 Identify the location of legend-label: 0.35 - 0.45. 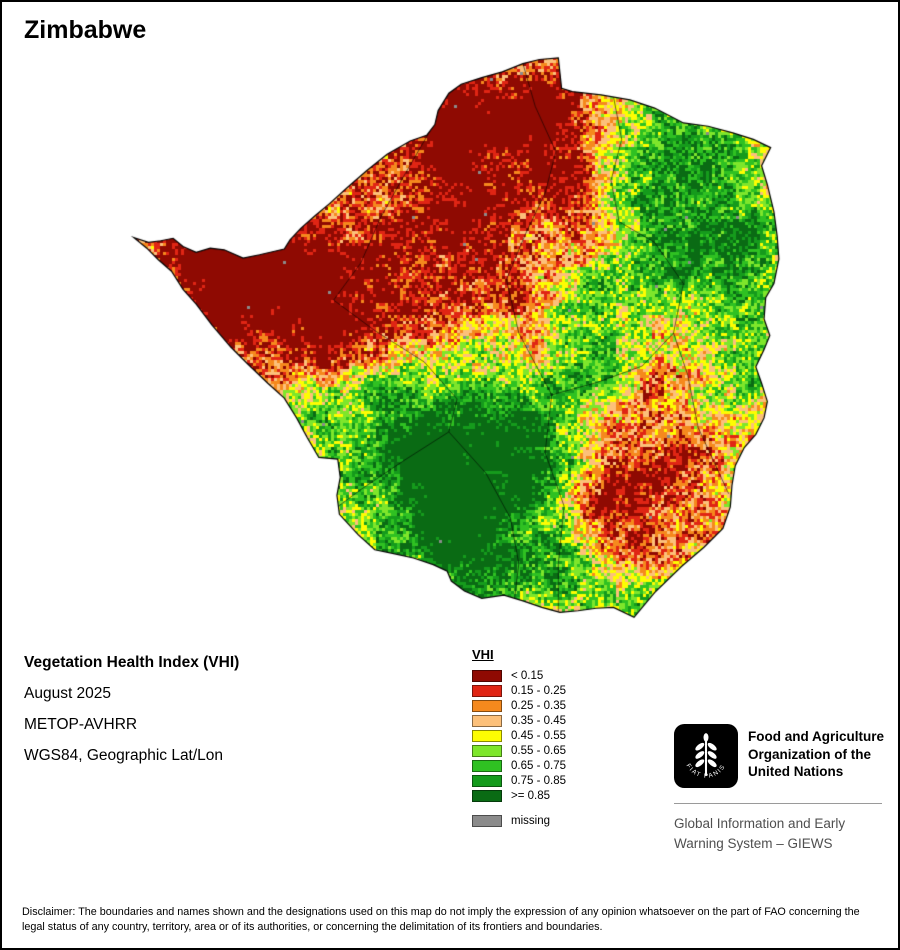
(538, 721).